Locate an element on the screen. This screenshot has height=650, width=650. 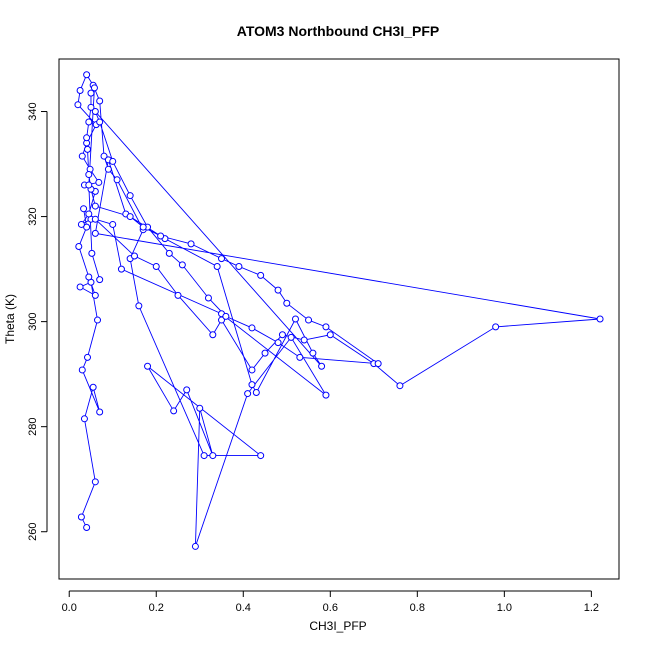
x-tick-label: 0.8 is located at coordinates (417, 608).